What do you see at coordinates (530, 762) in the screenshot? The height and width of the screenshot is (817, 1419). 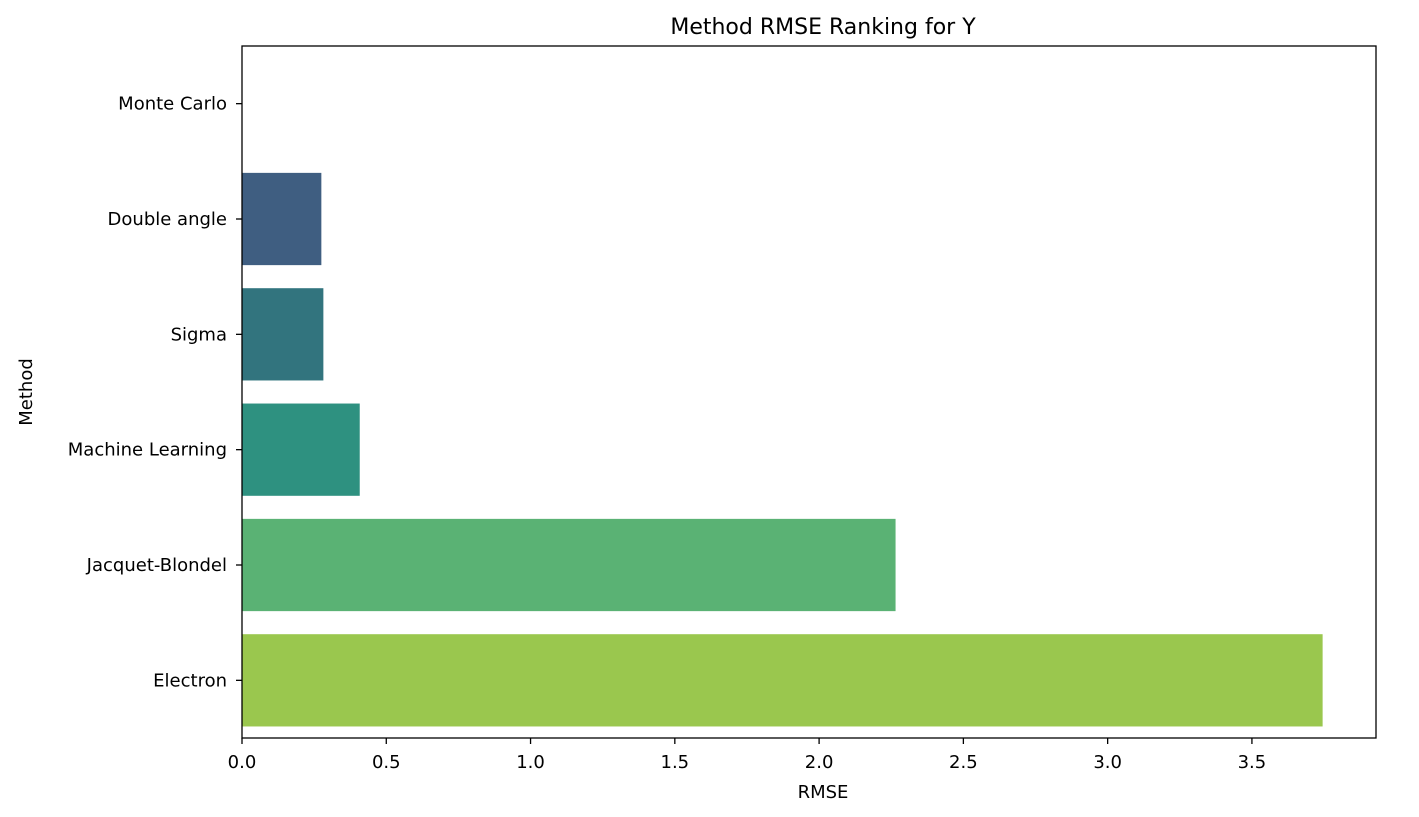 I see `x-tick-label: 1.0` at bounding box center [530, 762].